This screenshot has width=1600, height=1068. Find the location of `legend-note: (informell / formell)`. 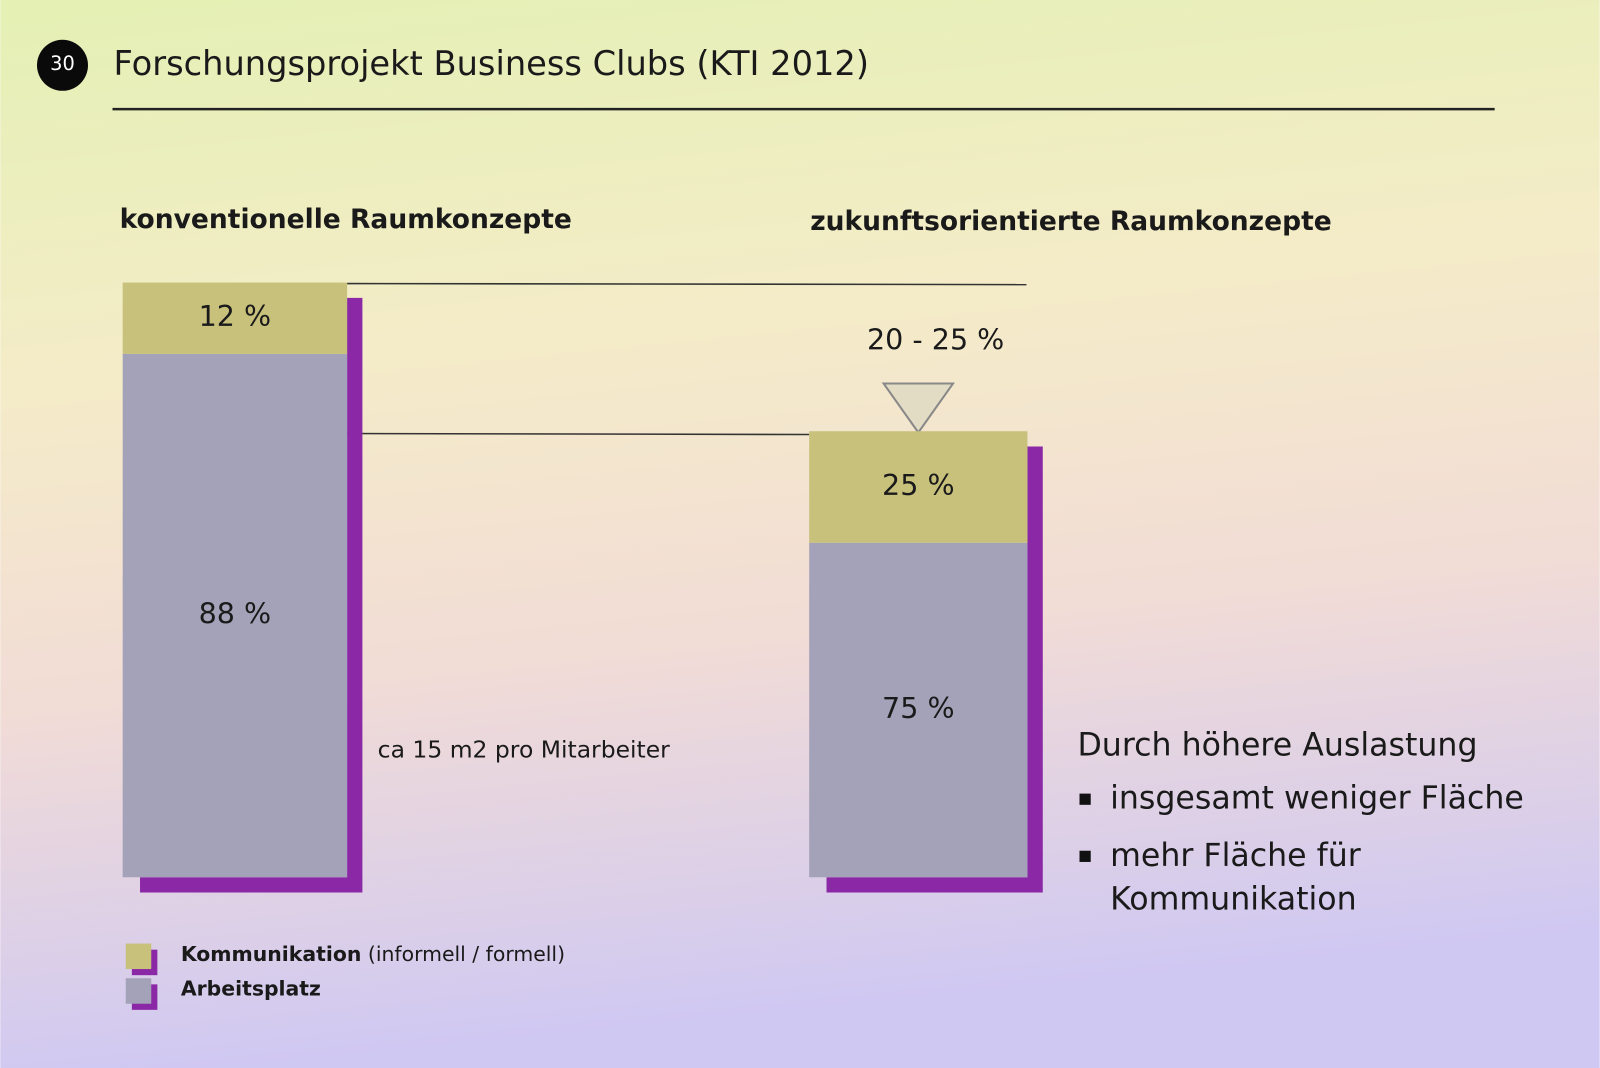

legend-note: (informell / formell) is located at coordinates (466, 954).